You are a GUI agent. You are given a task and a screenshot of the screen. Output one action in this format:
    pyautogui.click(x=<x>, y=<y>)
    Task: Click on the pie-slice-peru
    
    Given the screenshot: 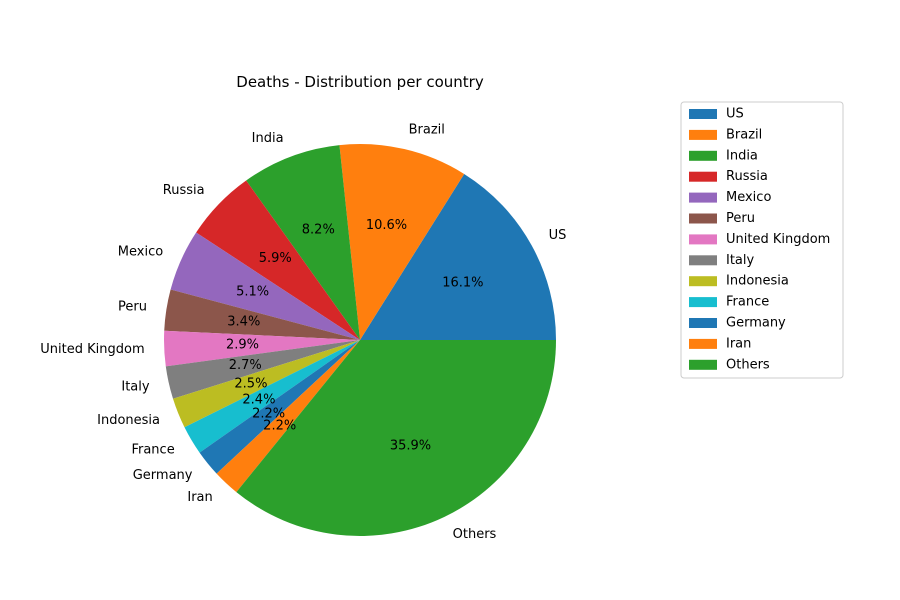 What is the action you would take?
    pyautogui.click(x=262, y=314)
    